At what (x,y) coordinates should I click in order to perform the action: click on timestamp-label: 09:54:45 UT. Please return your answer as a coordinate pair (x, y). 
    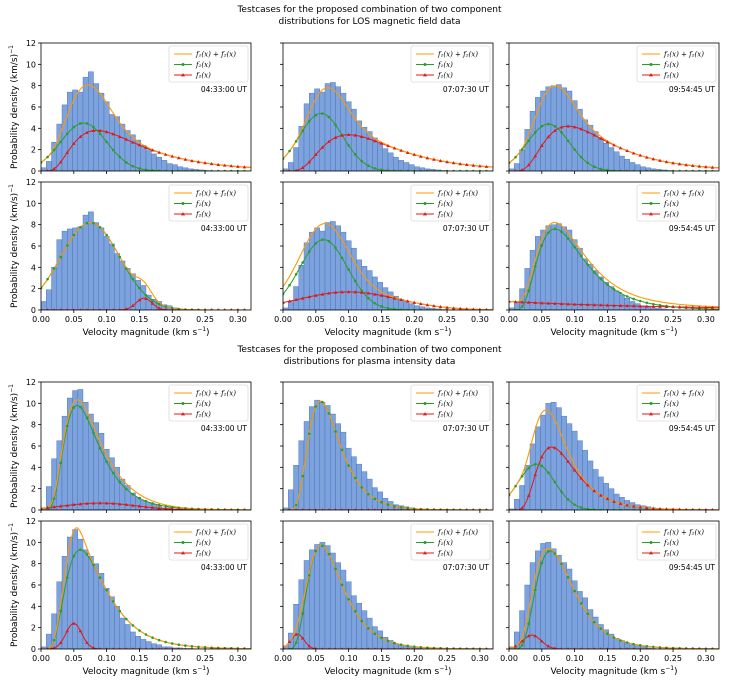
    Looking at the image, I should click on (692, 89).